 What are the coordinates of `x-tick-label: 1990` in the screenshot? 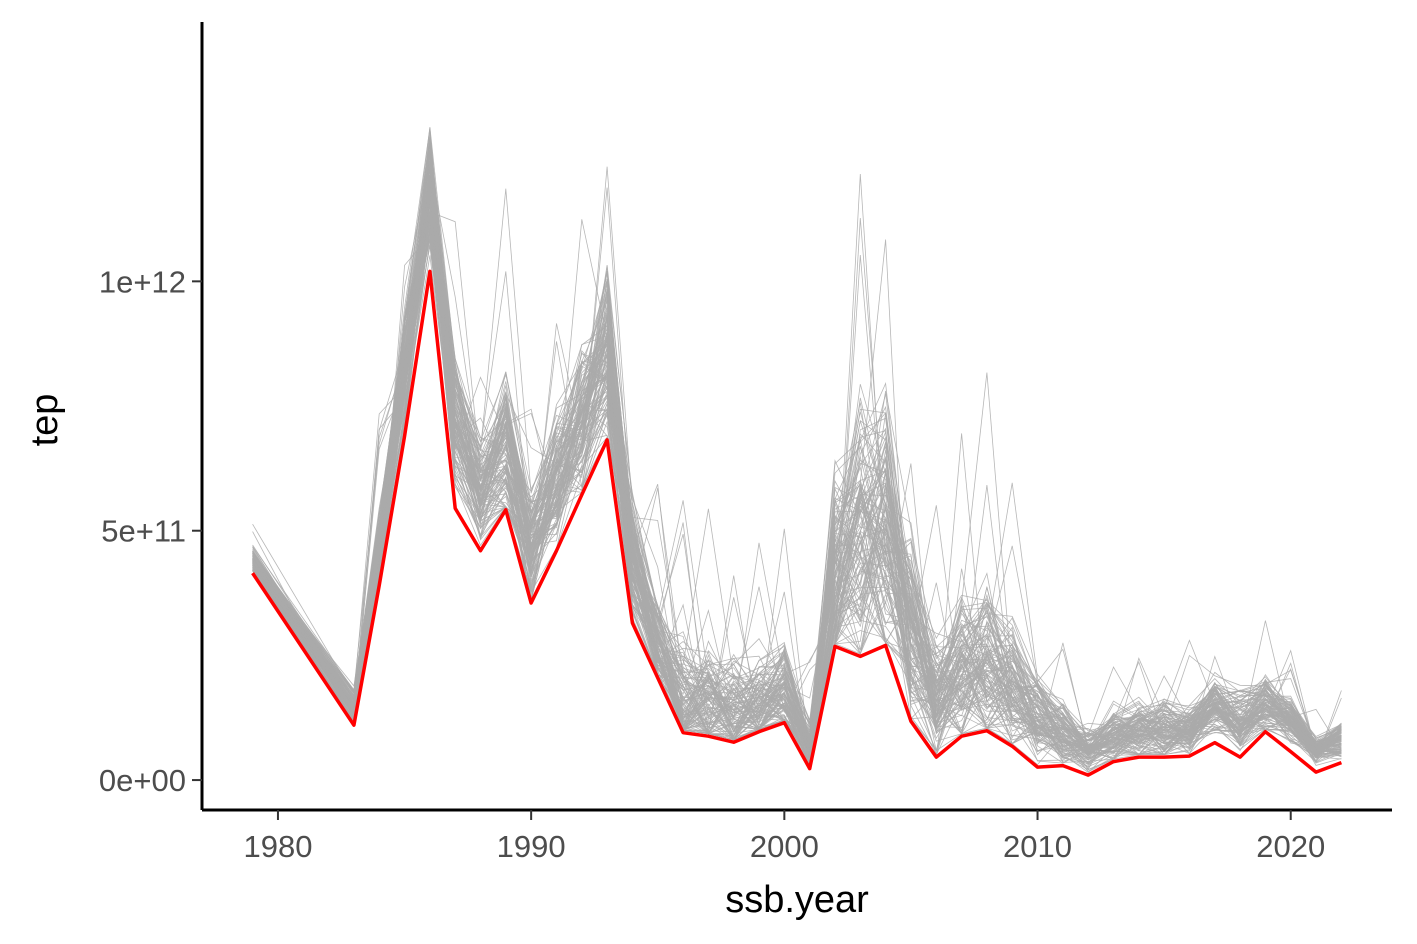 It's located at (531, 846).